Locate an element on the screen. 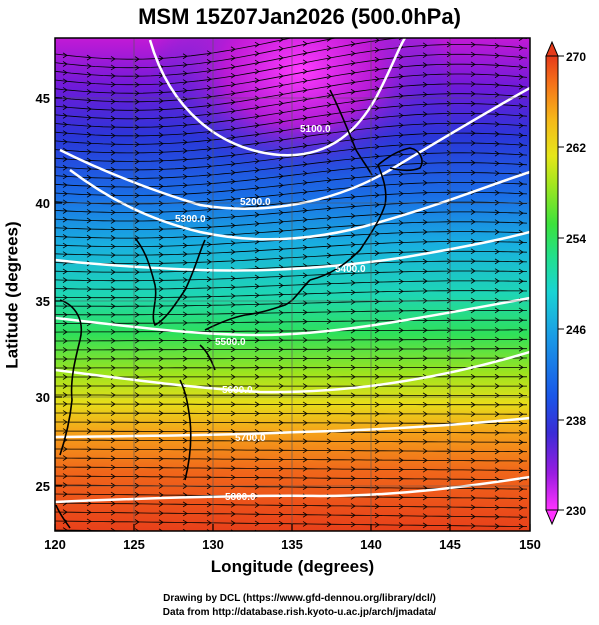  colorbar-scale is located at coordinates (552, 283).